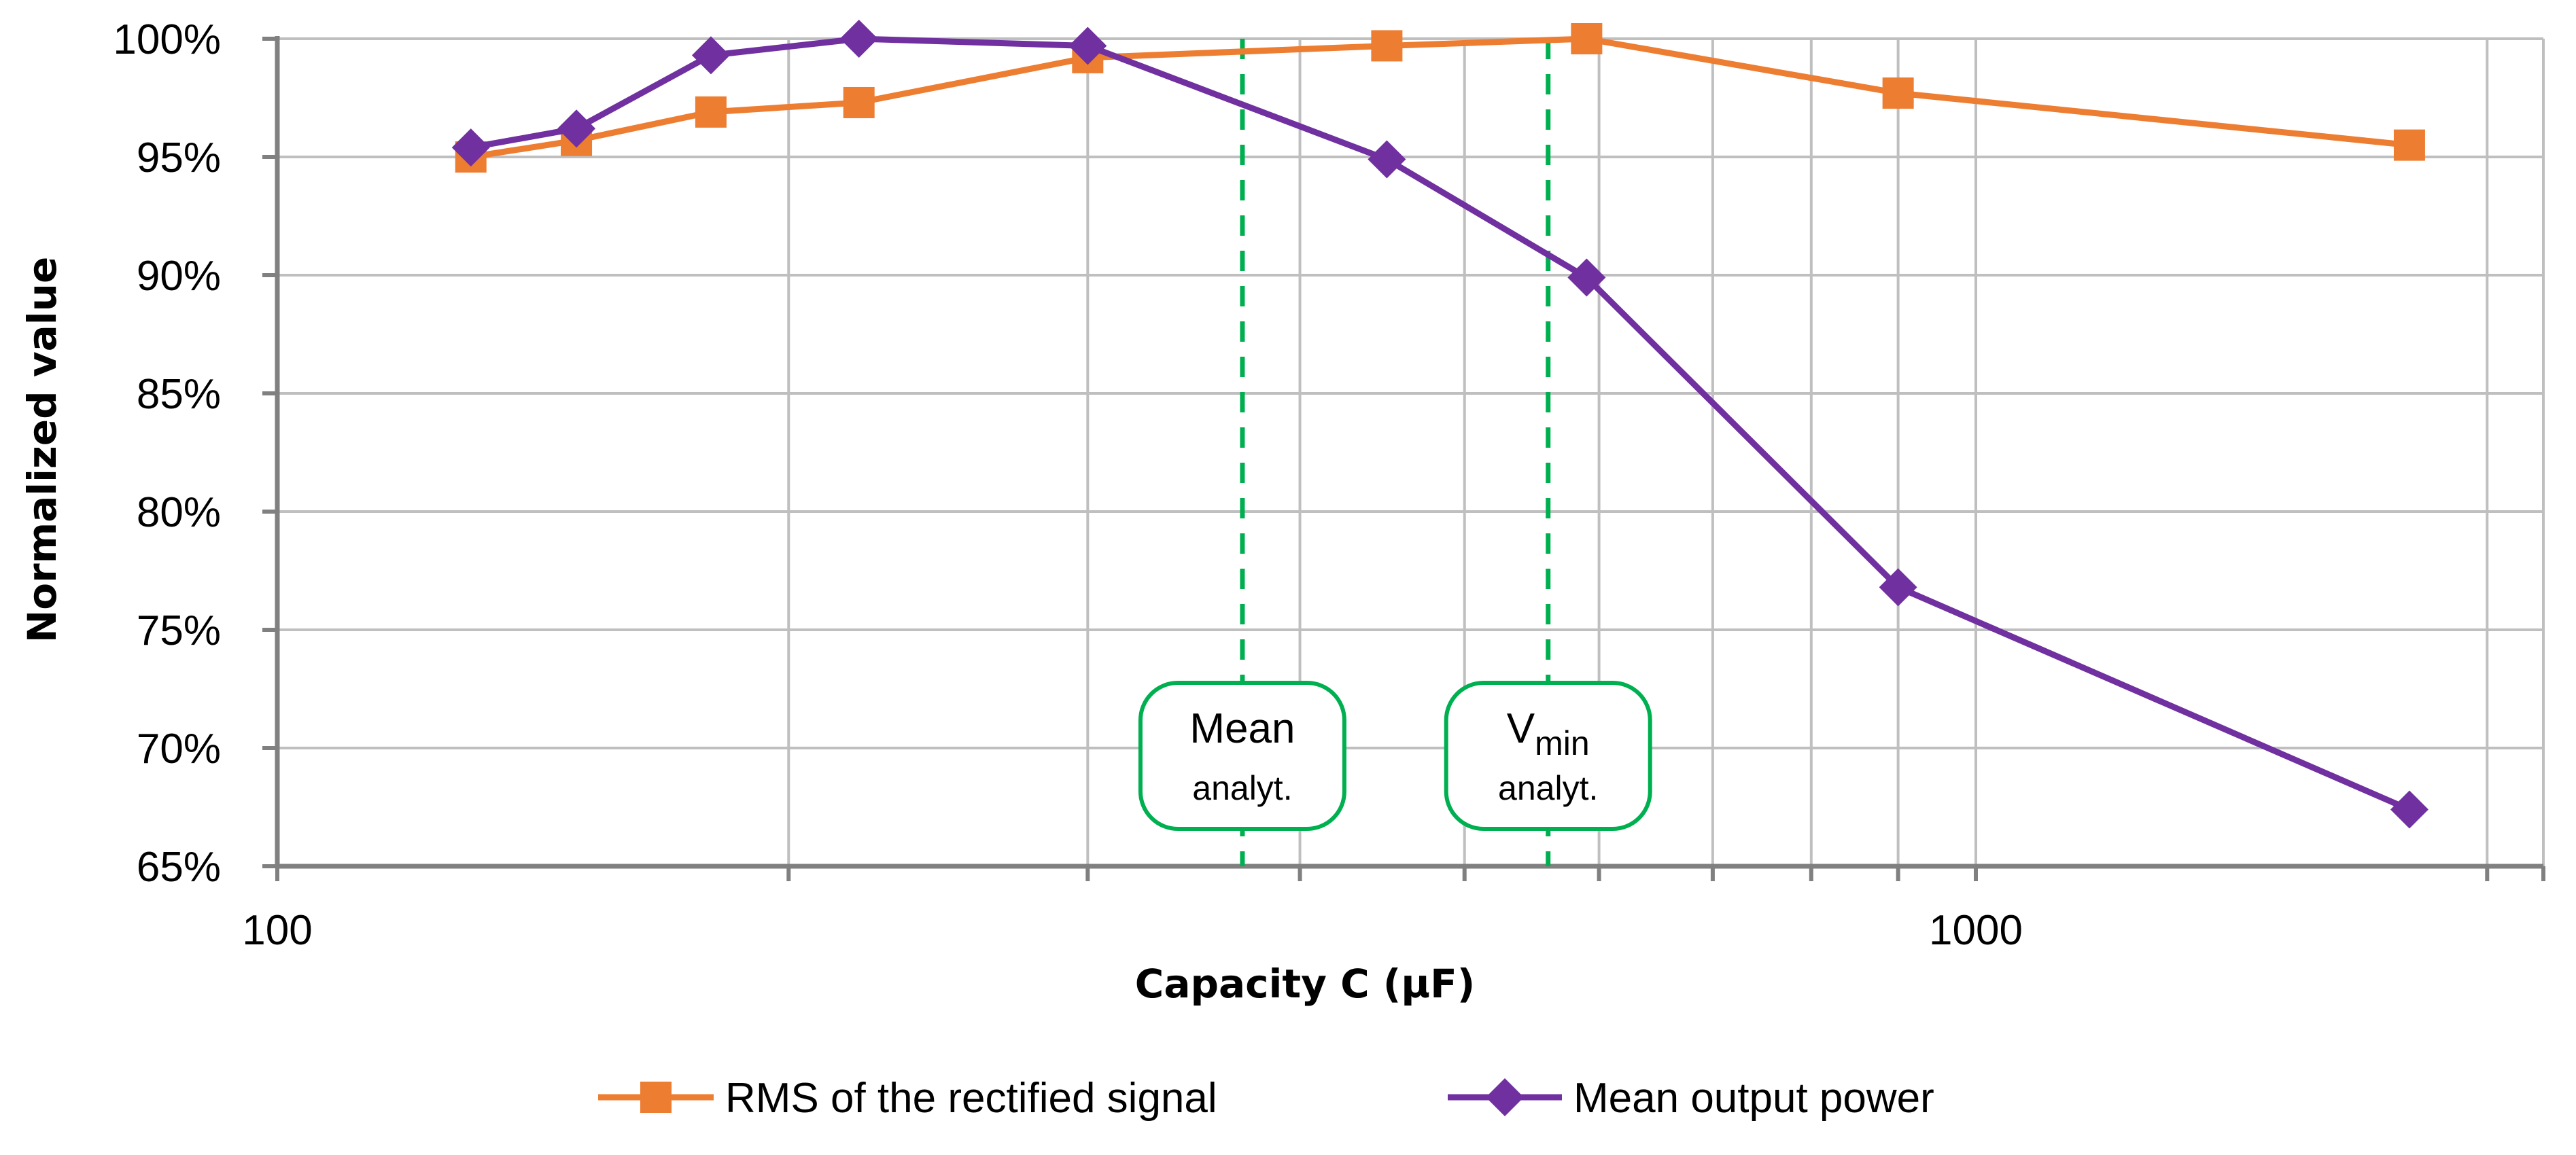  I want to click on y-tick-label: 75%, so click(179, 630).